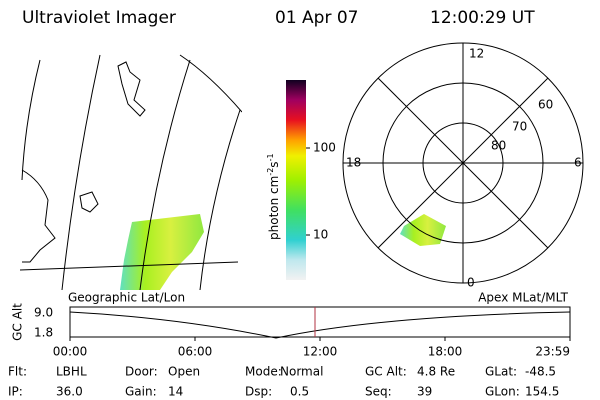 The image size is (600, 400). What do you see at coordinates (386, 372) in the screenshot?
I see `field-label: GC Alt:` at bounding box center [386, 372].